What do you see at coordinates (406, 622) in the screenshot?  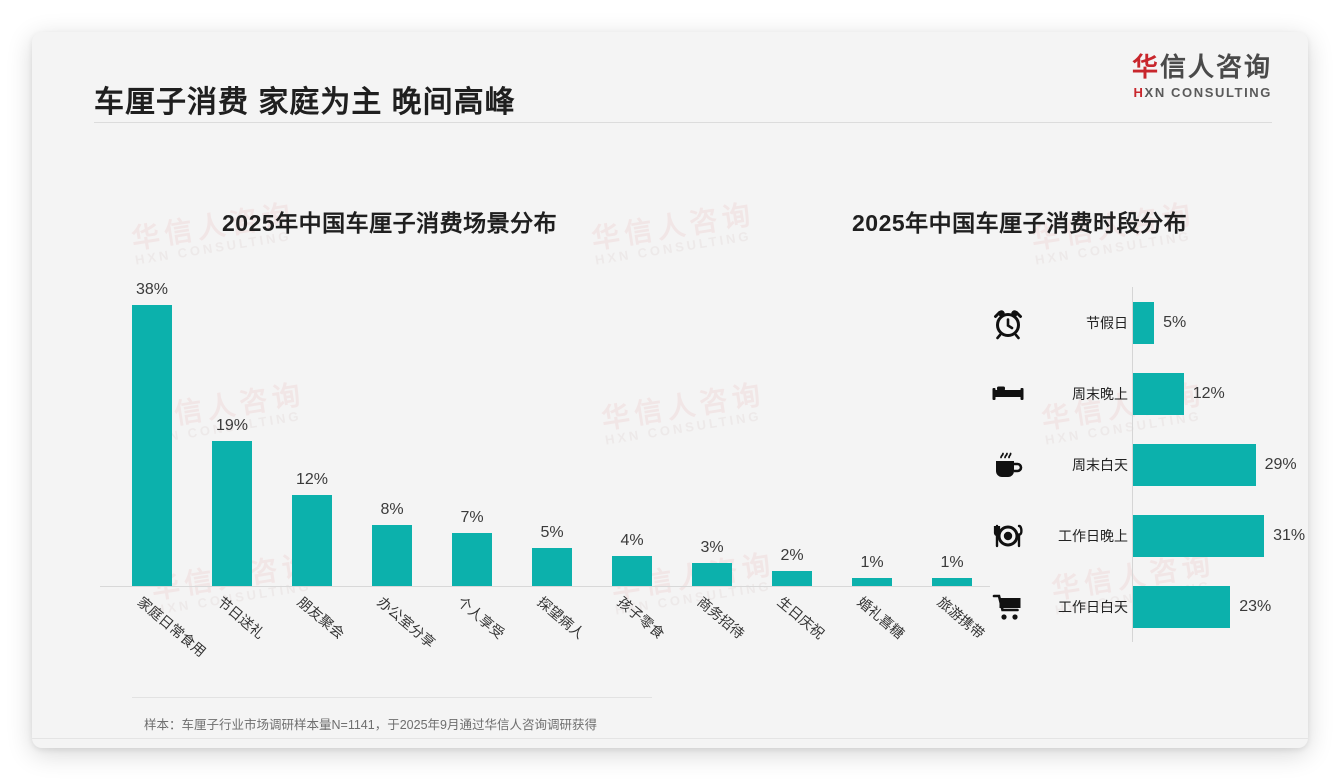 I see `category-label: 办公室分享` at bounding box center [406, 622].